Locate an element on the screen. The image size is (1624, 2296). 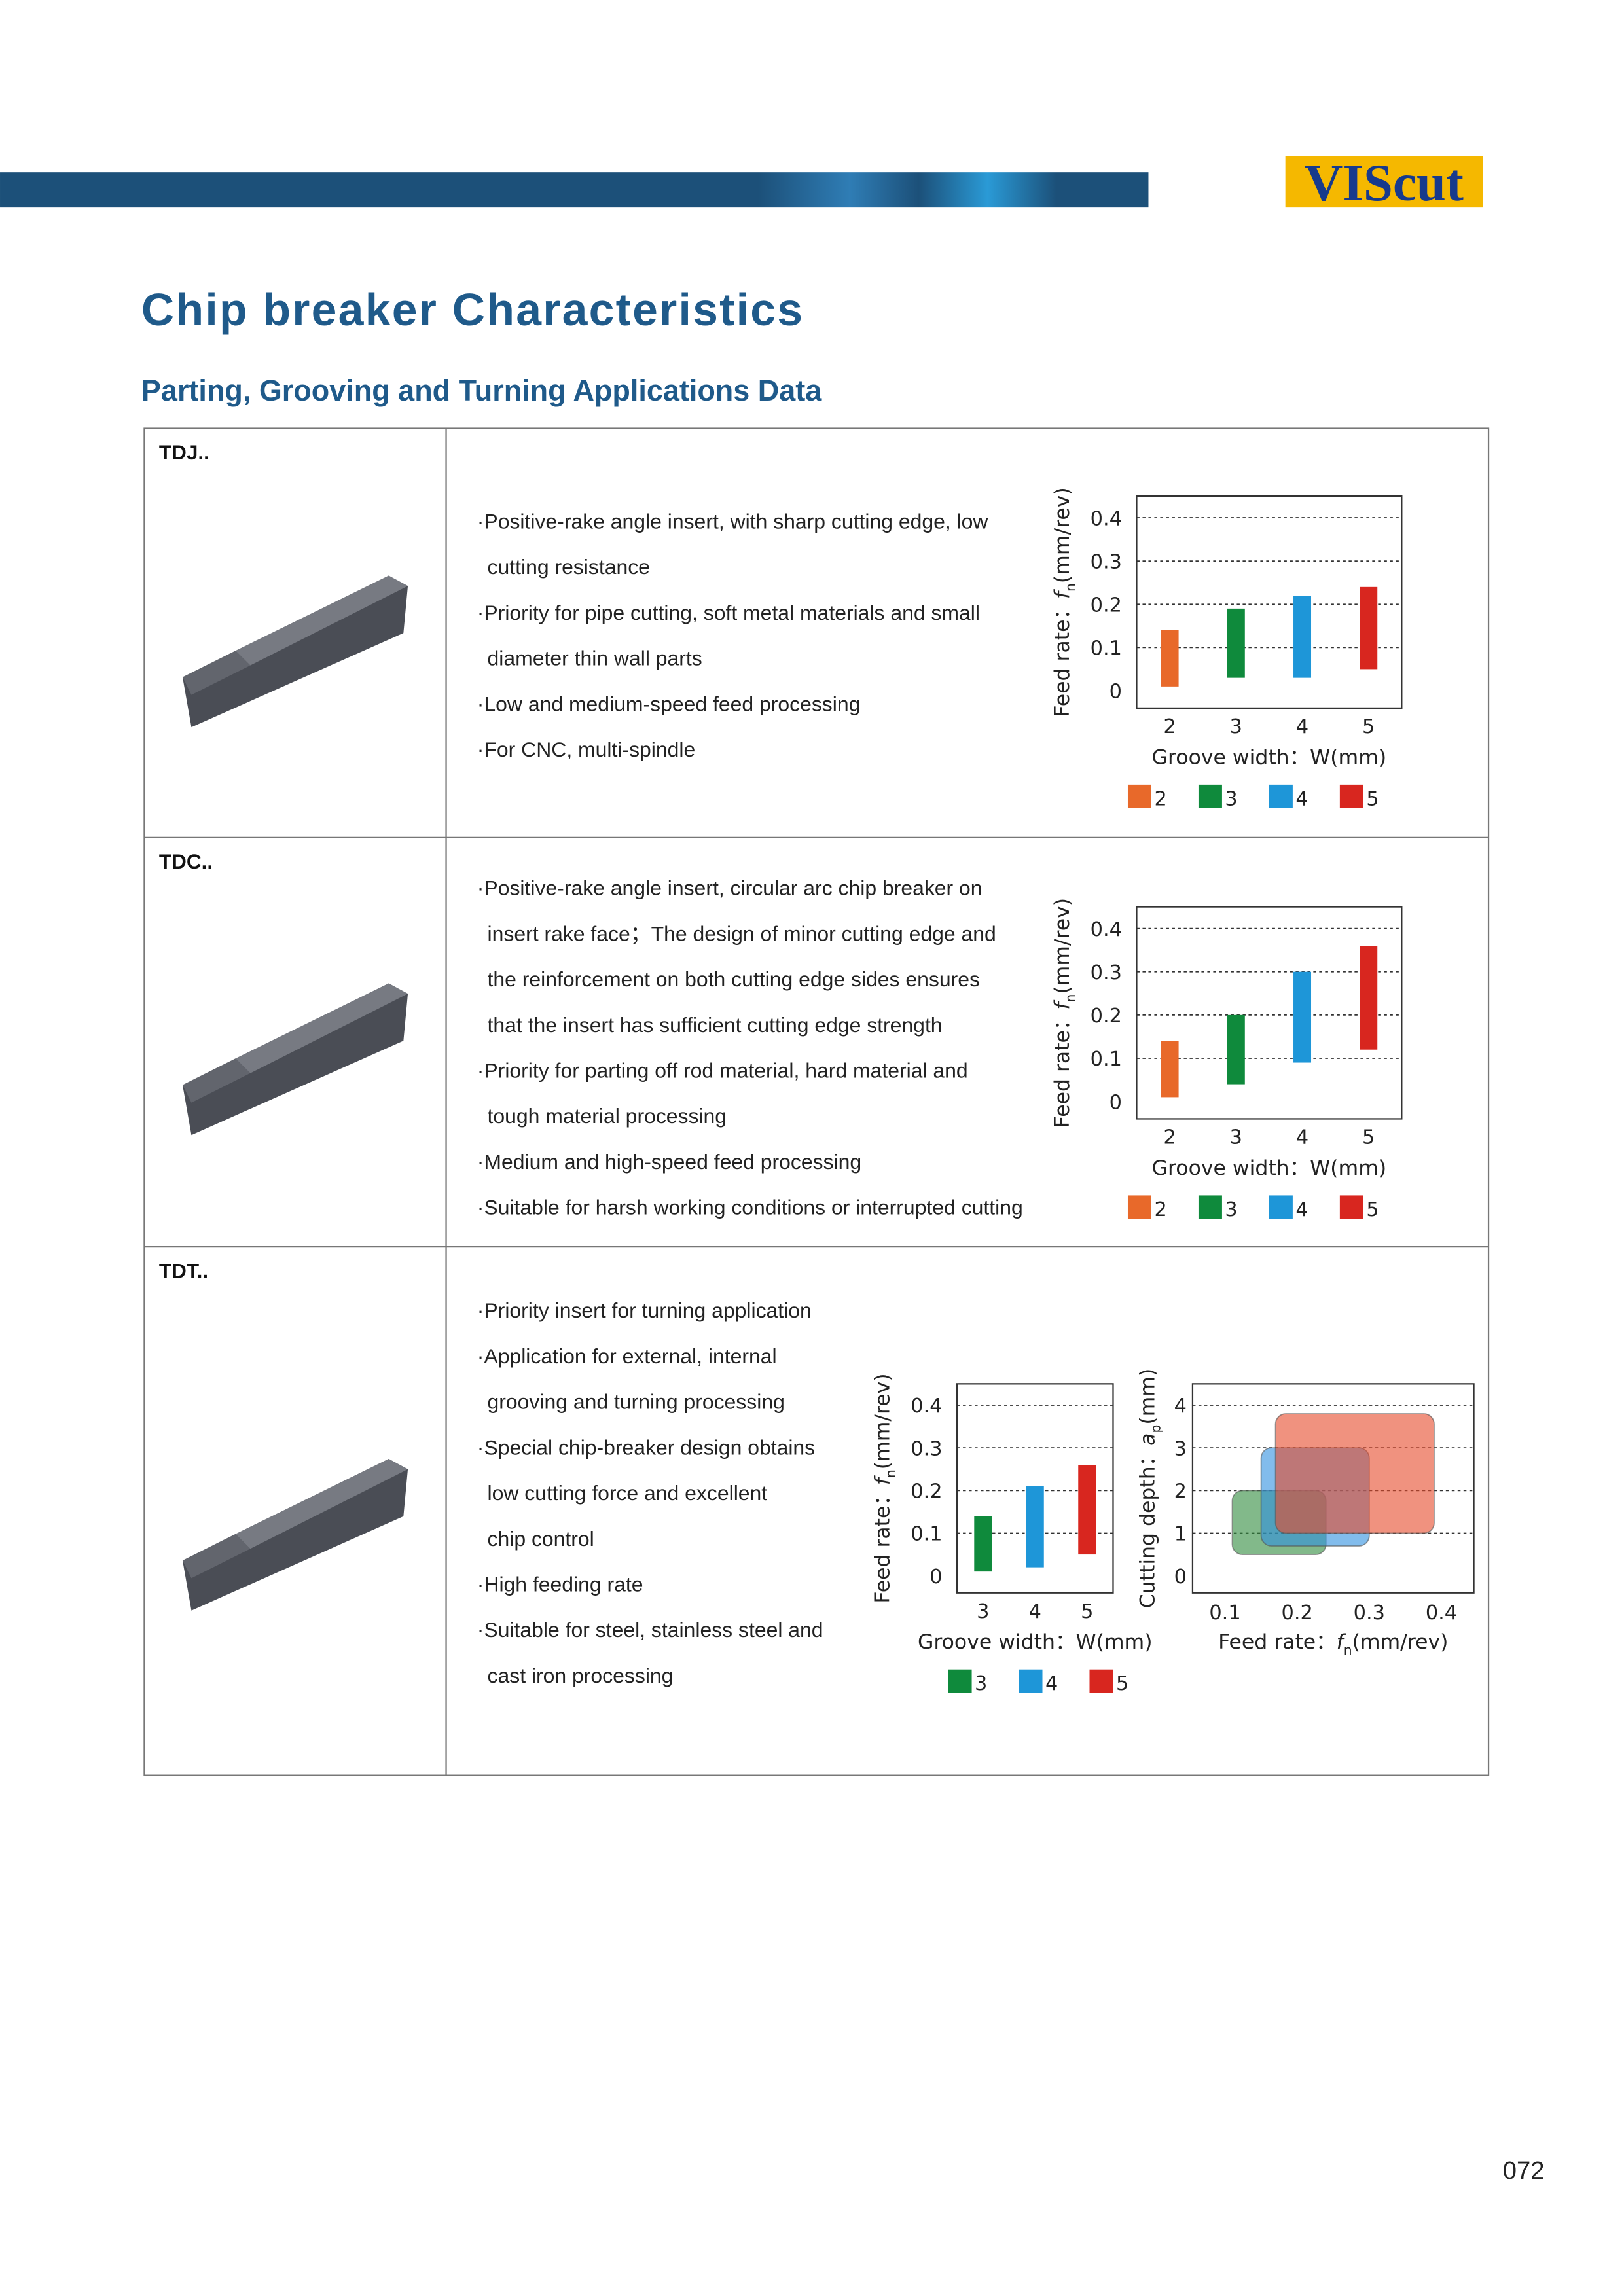
feature-line: cutting resistance is located at coordinates (569, 567).